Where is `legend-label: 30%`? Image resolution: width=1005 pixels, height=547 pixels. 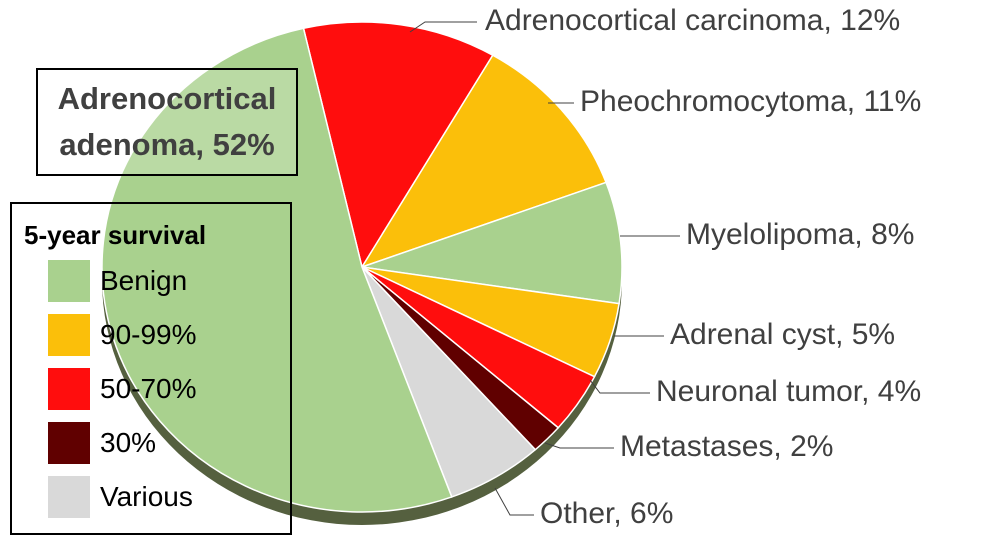 legend-label: 30% is located at coordinates (128, 442).